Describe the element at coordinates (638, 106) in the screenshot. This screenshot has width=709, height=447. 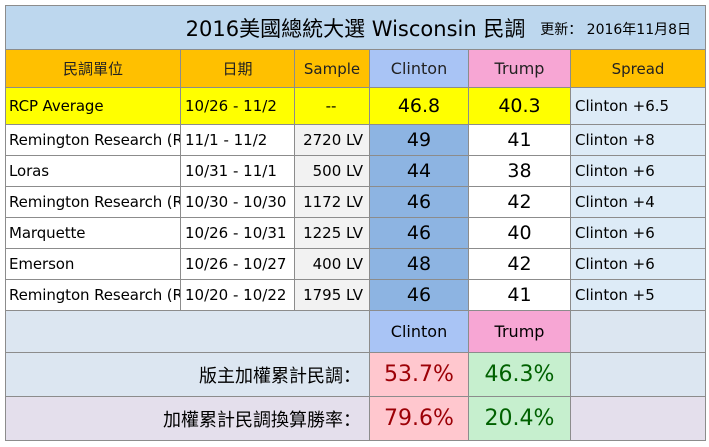
I see `cell-spread: Clinton +6.5` at that location.